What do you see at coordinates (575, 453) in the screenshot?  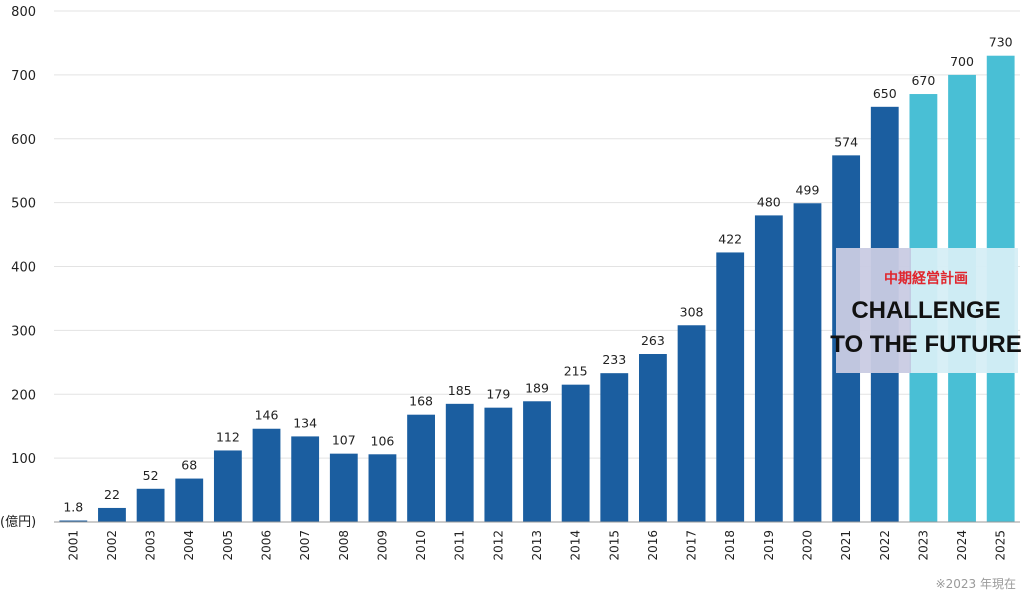 I see `bar-2014` at bounding box center [575, 453].